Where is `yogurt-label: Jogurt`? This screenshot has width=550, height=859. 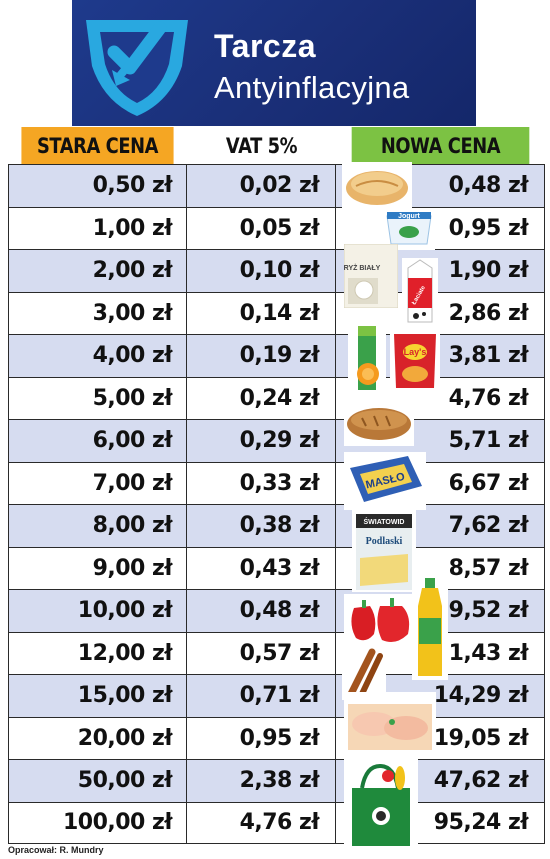
yogurt-label: Jogurt is located at coordinates (409, 216).